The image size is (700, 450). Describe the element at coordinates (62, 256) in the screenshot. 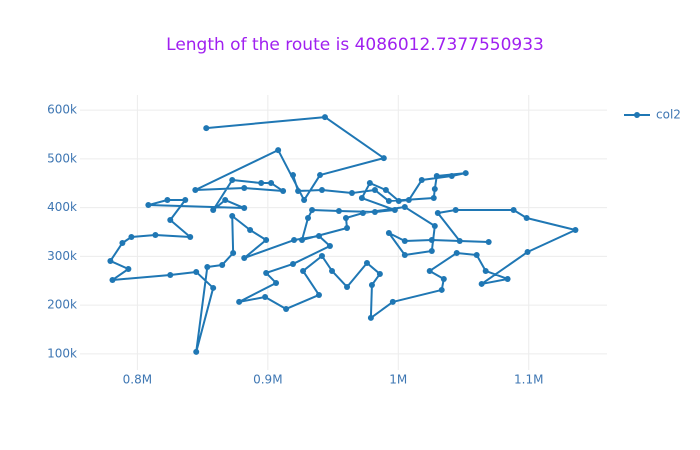

I see `y-tick-label: 300k` at that location.